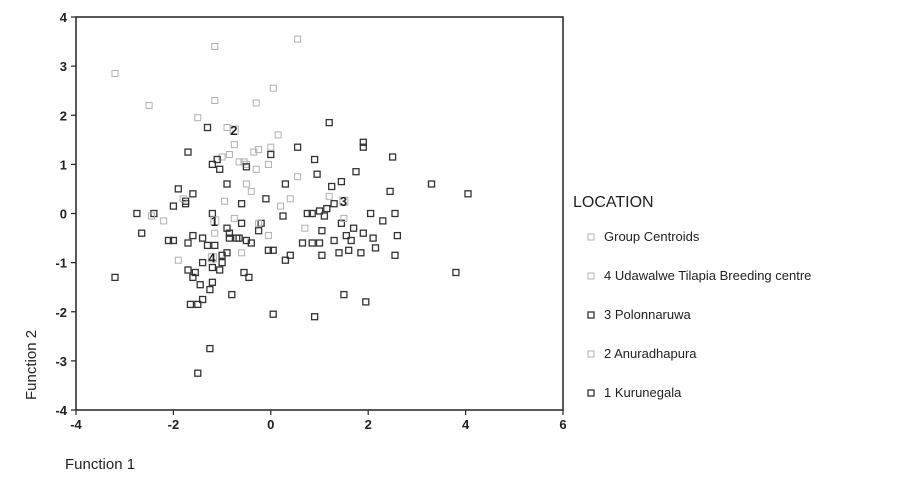 This screenshot has height=490, width=910. What do you see at coordinates (591, 237) in the screenshot?
I see `legend-marker-centroids` at bounding box center [591, 237].